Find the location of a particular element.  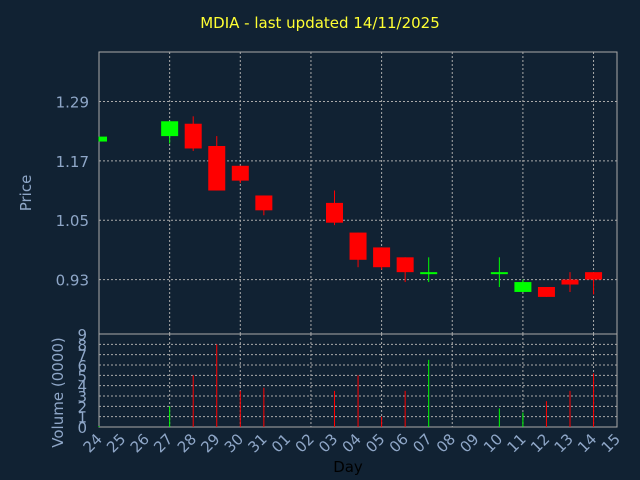

x-tick-label: 11 is located at coordinates (516, 443).